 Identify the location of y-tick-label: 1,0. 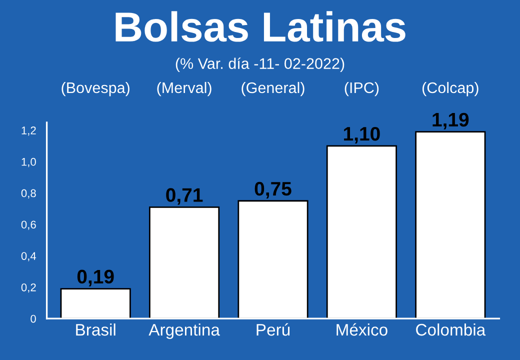
(29, 163).